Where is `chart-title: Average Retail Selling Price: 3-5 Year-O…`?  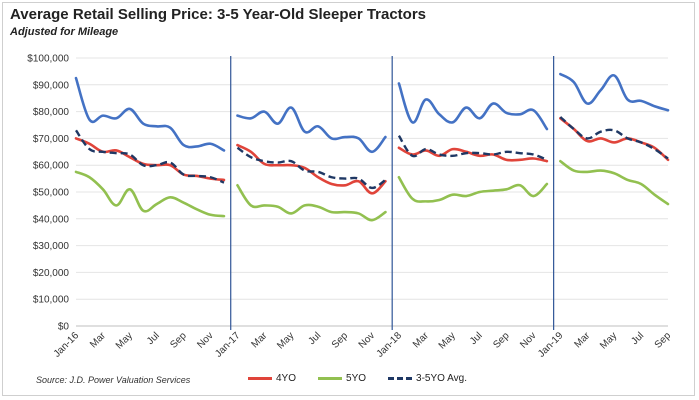 chart-title: Average Retail Selling Price: 3-5 Year-O… is located at coordinates (218, 14).